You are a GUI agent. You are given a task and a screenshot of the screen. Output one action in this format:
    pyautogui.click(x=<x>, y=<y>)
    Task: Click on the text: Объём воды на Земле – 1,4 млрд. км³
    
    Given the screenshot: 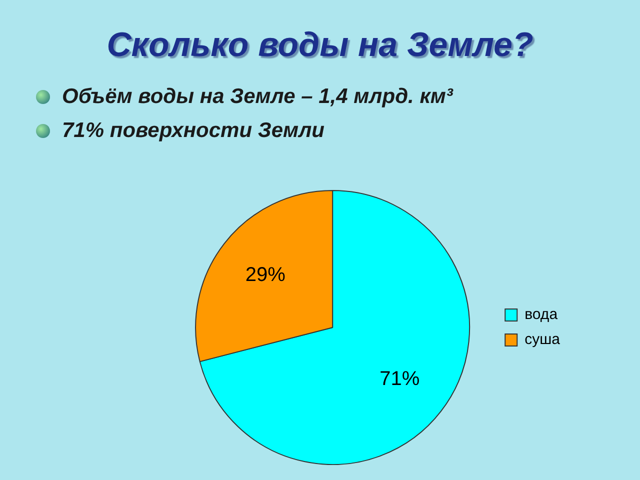 What is the action you would take?
    pyautogui.click(x=257, y=97)
    